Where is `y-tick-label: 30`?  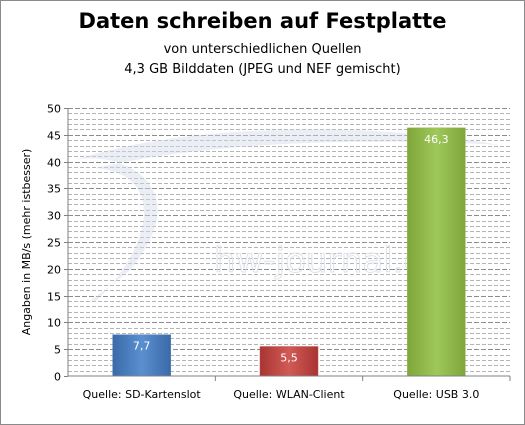
y-tick-label: 30 is located at coordinates (54, 216).